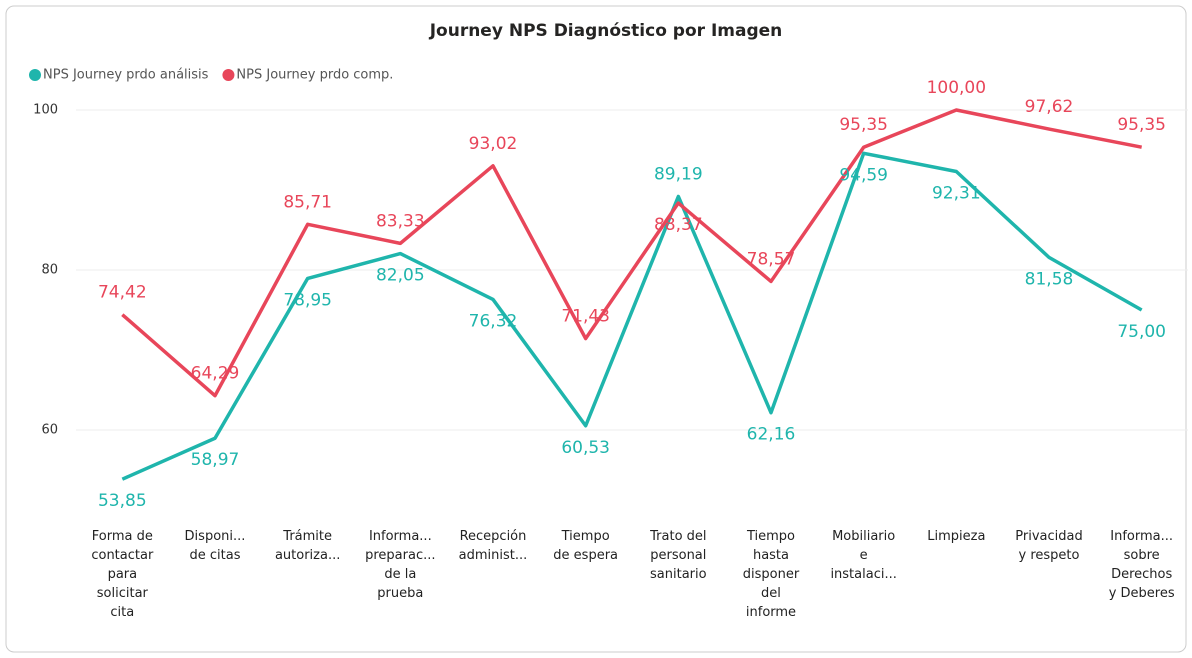 Image resolution: width=1192 pixels, height=658 pixels. I want to click on x-tick-label: Tiempo de espera, so click(586, 546).